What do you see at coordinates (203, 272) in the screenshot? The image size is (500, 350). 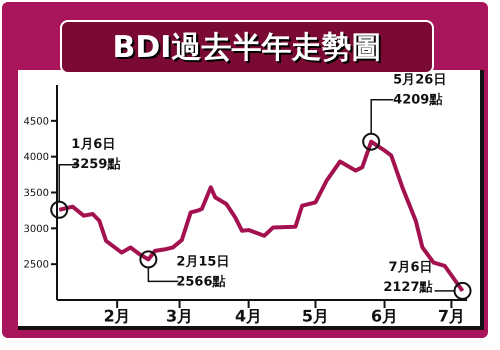 I see `annotation: 2月15日 2566點` at bounding box center [203, 272].